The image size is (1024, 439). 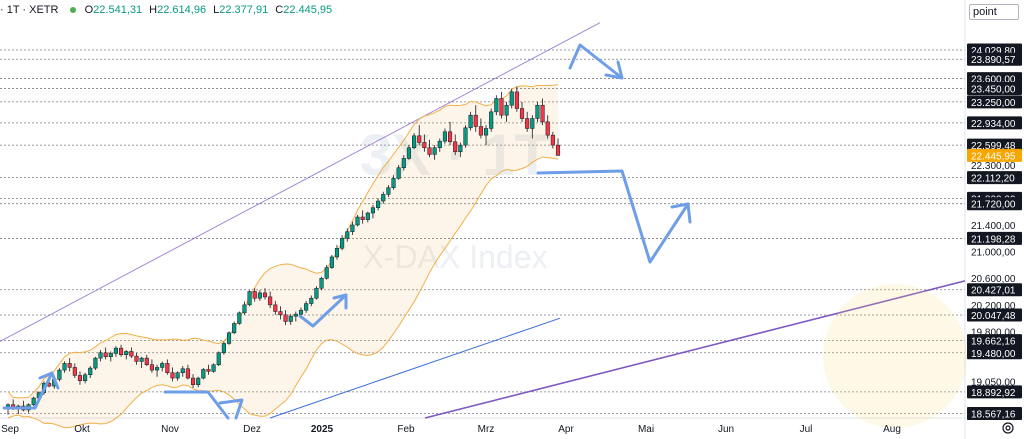 What do you see at coordinates (196, 405) in the screenshot?
I see `projection-arrow-bottom` at bounding box center [196, 405].